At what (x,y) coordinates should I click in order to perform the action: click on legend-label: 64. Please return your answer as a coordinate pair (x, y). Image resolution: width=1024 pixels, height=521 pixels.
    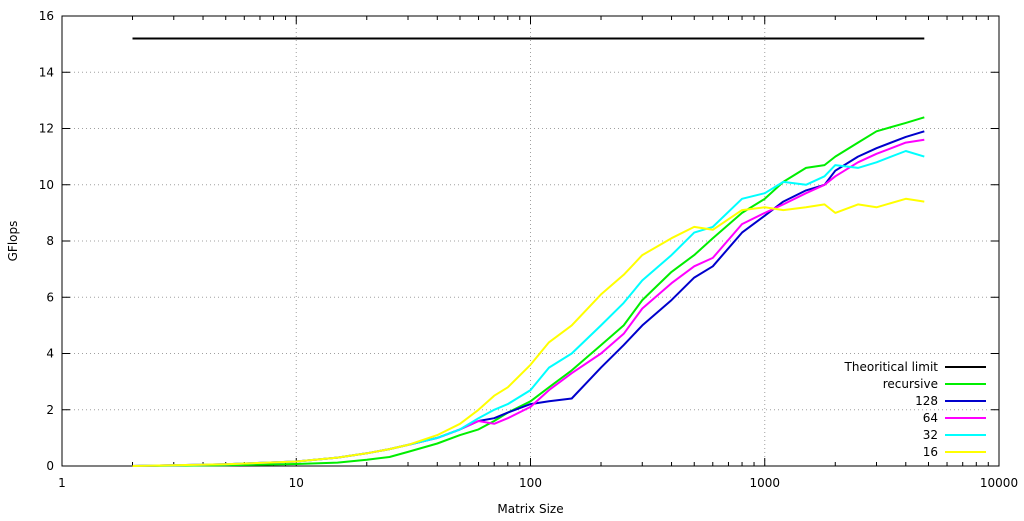
    Looking at the image, I should click on (930, 418).